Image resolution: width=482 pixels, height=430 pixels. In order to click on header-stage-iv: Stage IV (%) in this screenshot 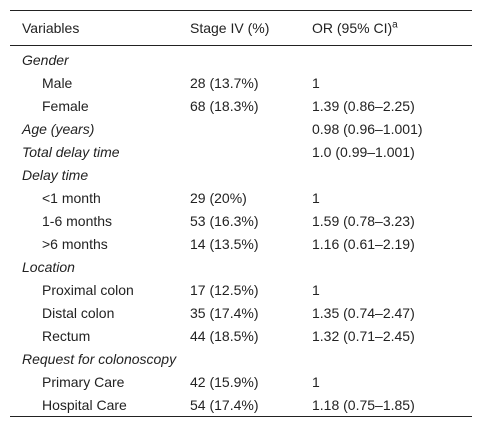, I will do `click(230, 28)`.